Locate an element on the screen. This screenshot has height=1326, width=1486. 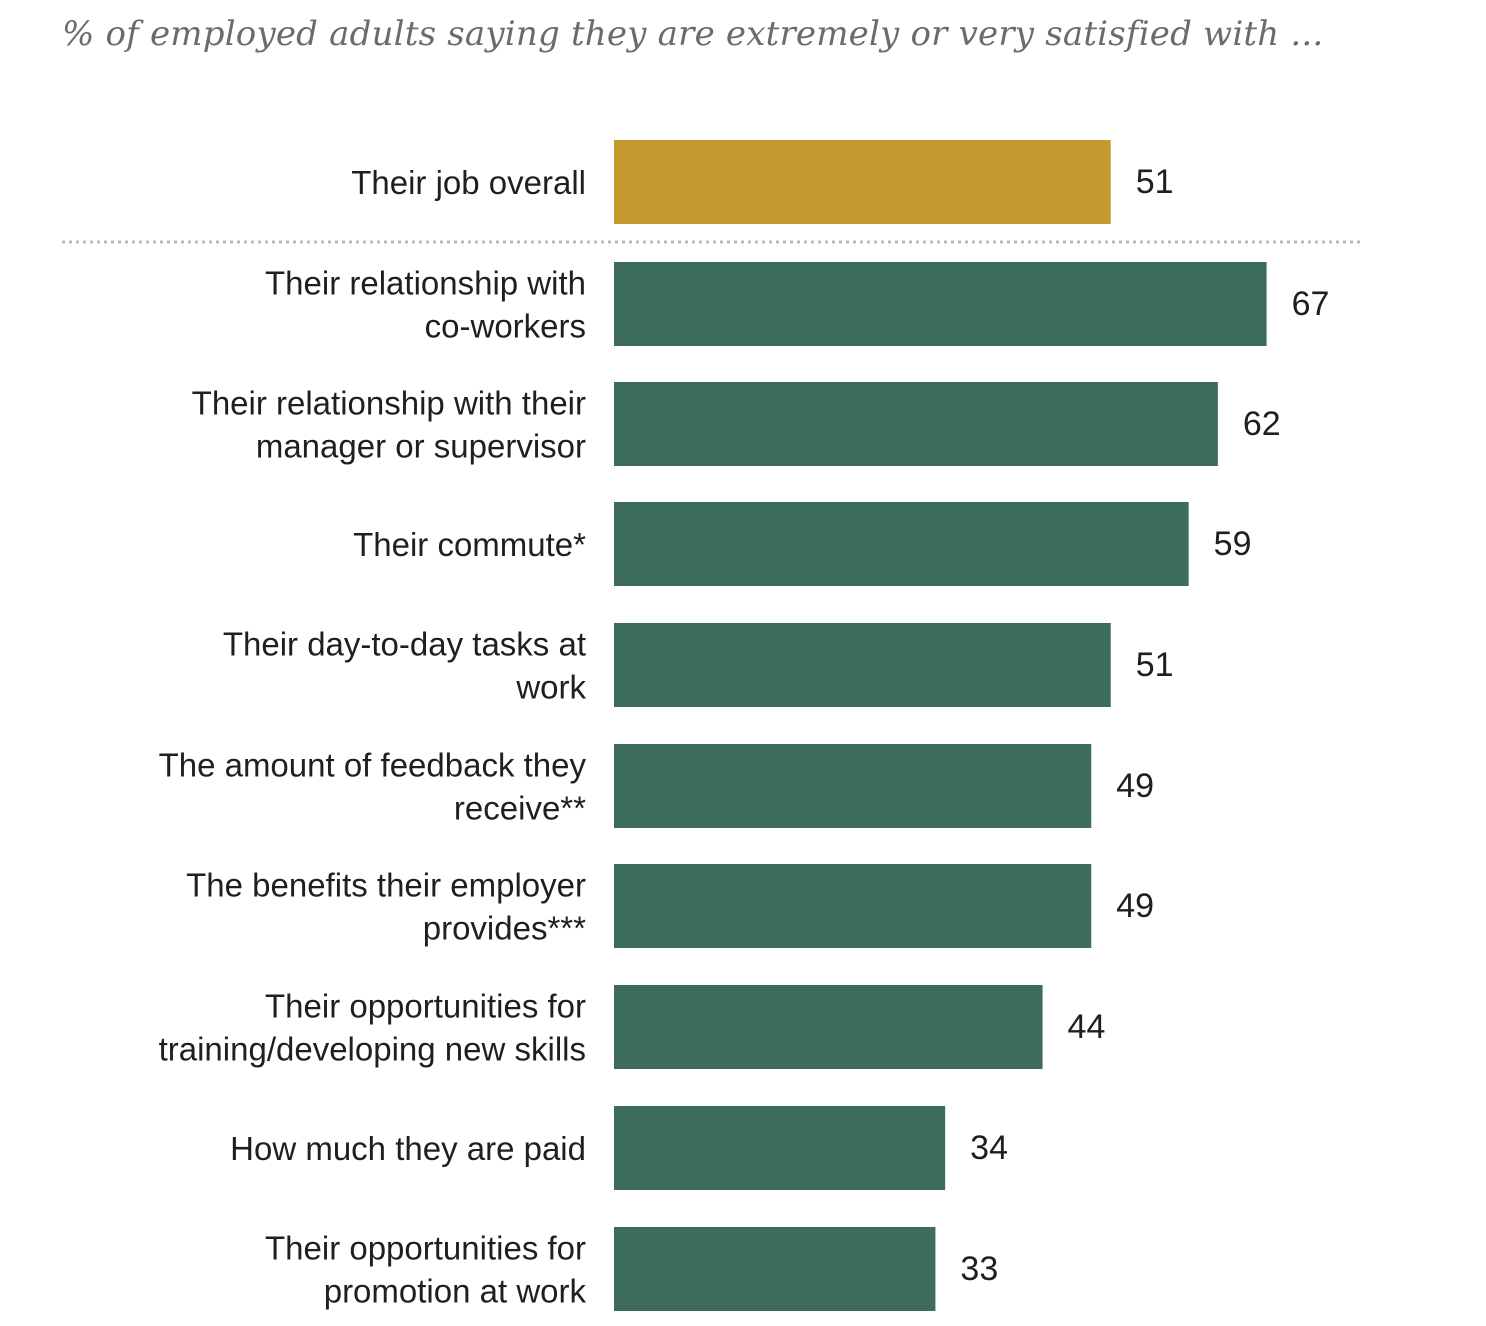
bar-value-label: 34 is located at coordinates (989, 1148).